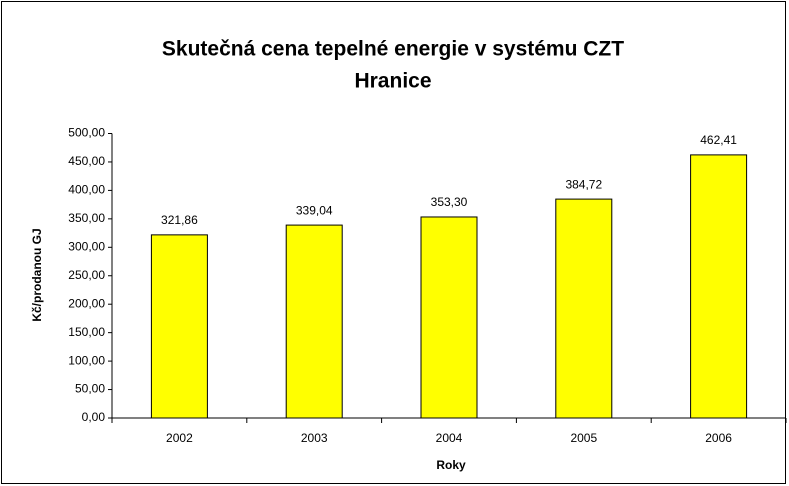 The width and height of the screenshot is (789, 486). Describe the element at coordinates (94, 417) in the screenshot. I see `y-tick-label: 0,00` at that location.